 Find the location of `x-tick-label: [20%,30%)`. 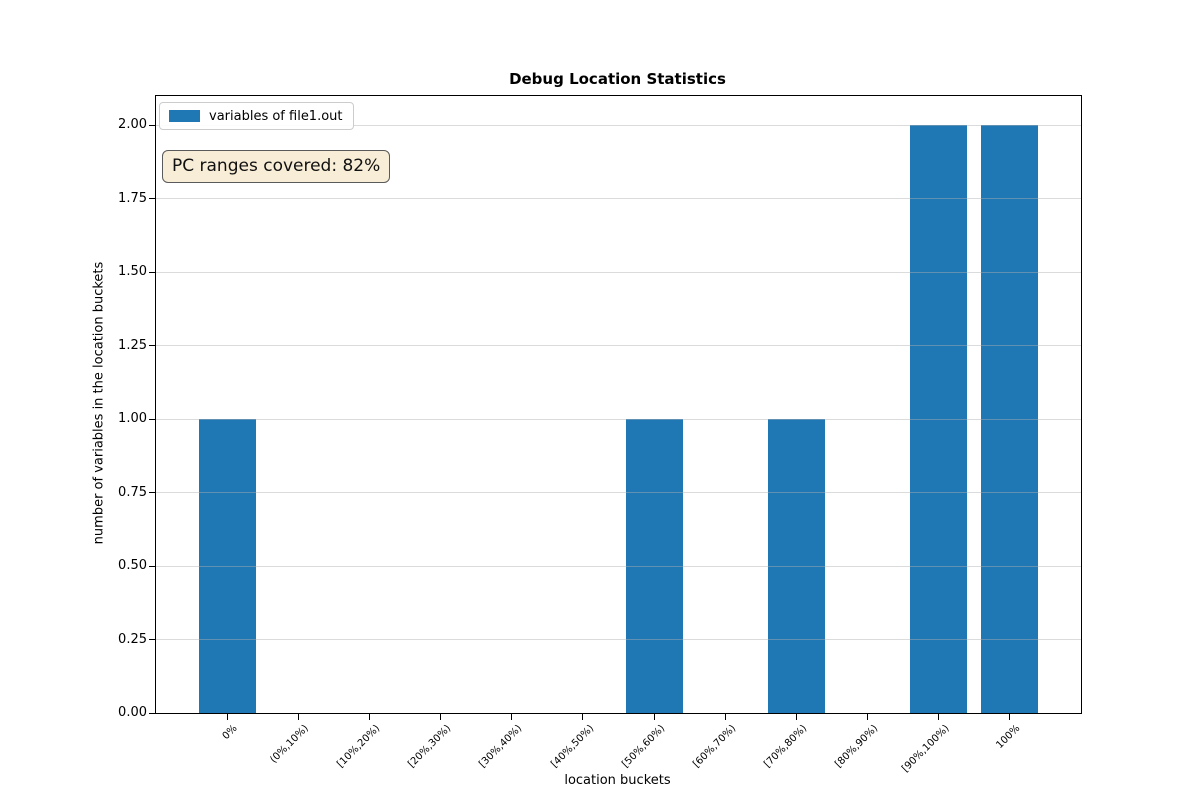

x-tick-label: [20%,30%) is located at coordinates (430, 746).